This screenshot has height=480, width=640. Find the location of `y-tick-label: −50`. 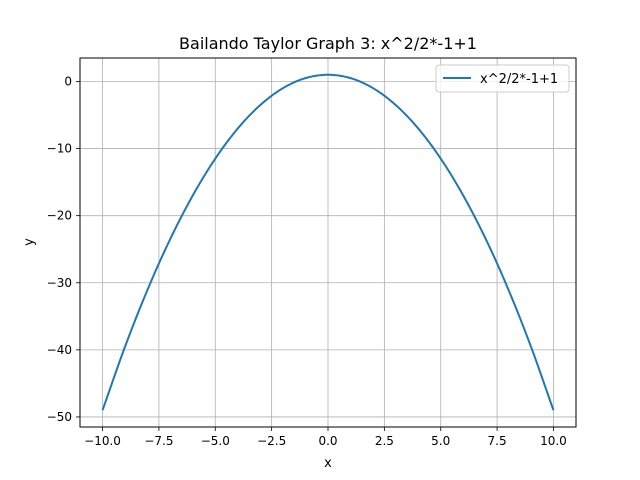

y-tick-label: −50 is located at coordinates (59, 417).